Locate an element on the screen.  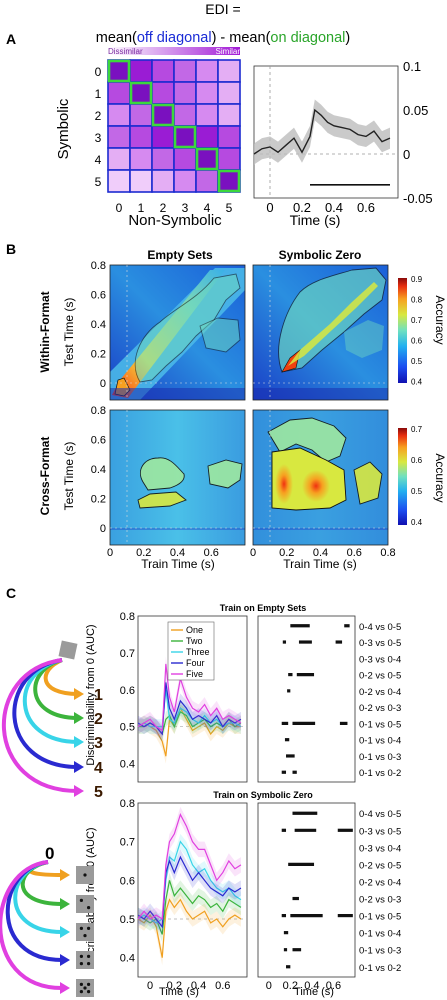
schematic-zero-to-dots: 0 is located at coordinates (47, 920).